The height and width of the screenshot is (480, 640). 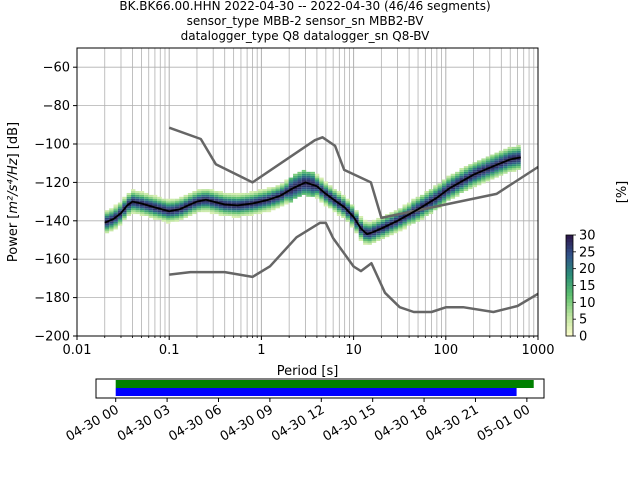 I want to click on title-line-2: sensor_type MBB-2 sensor_sn MBB2-BV, so click(x=306, y=21).